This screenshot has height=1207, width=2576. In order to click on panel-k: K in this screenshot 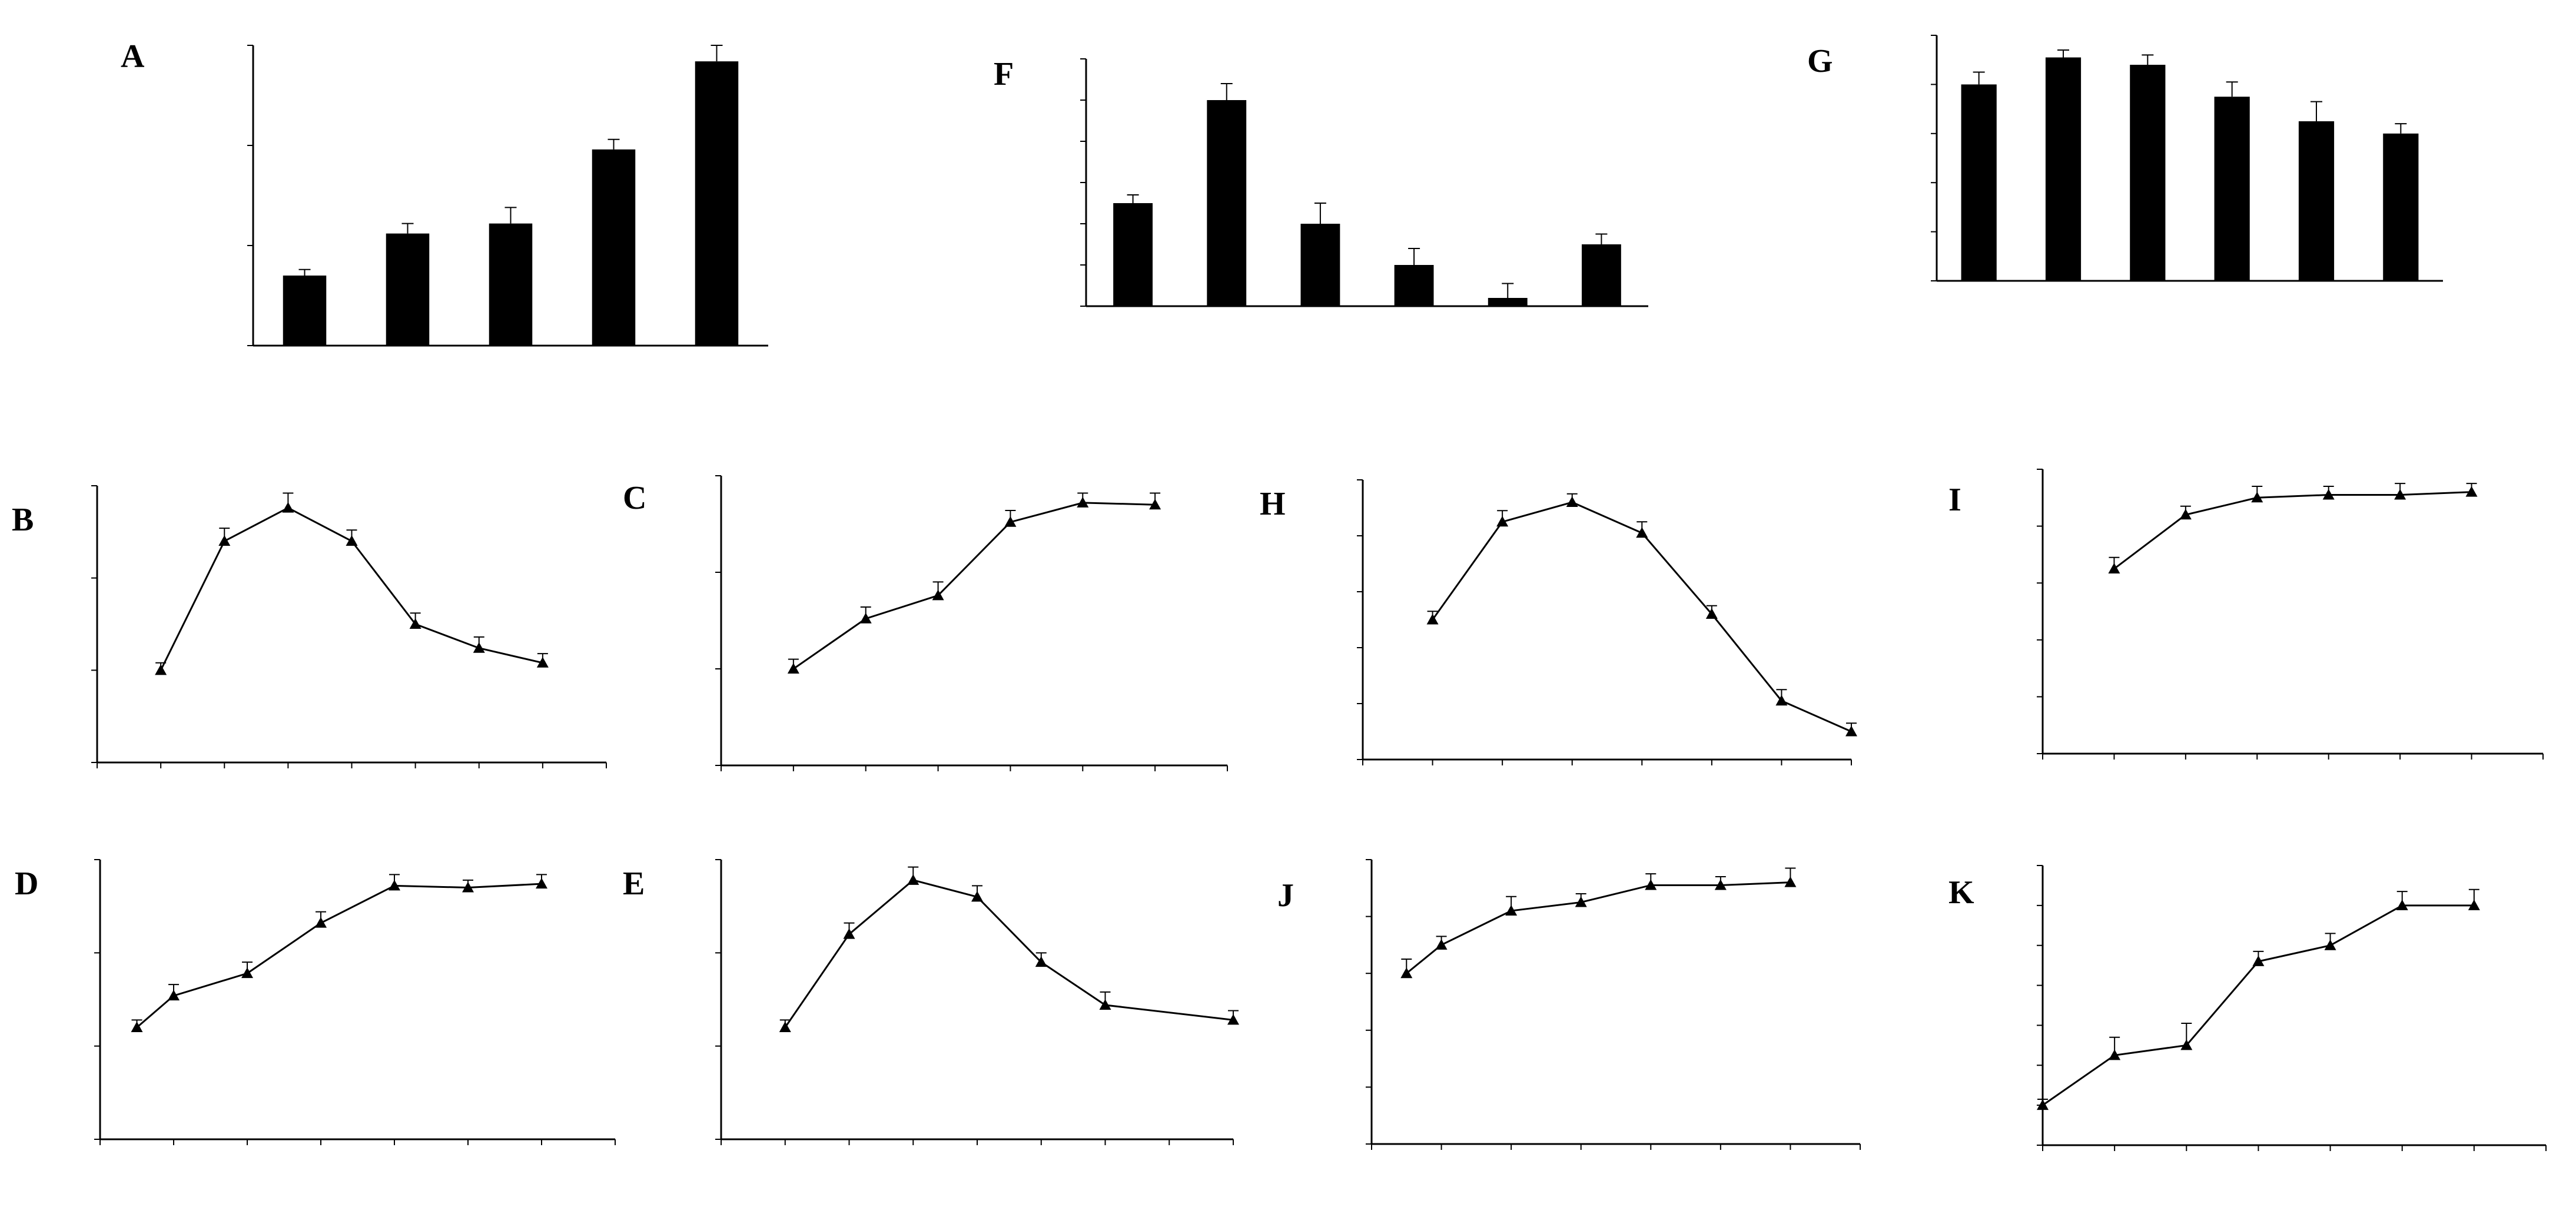, I will do `click(2247, 1008)`.